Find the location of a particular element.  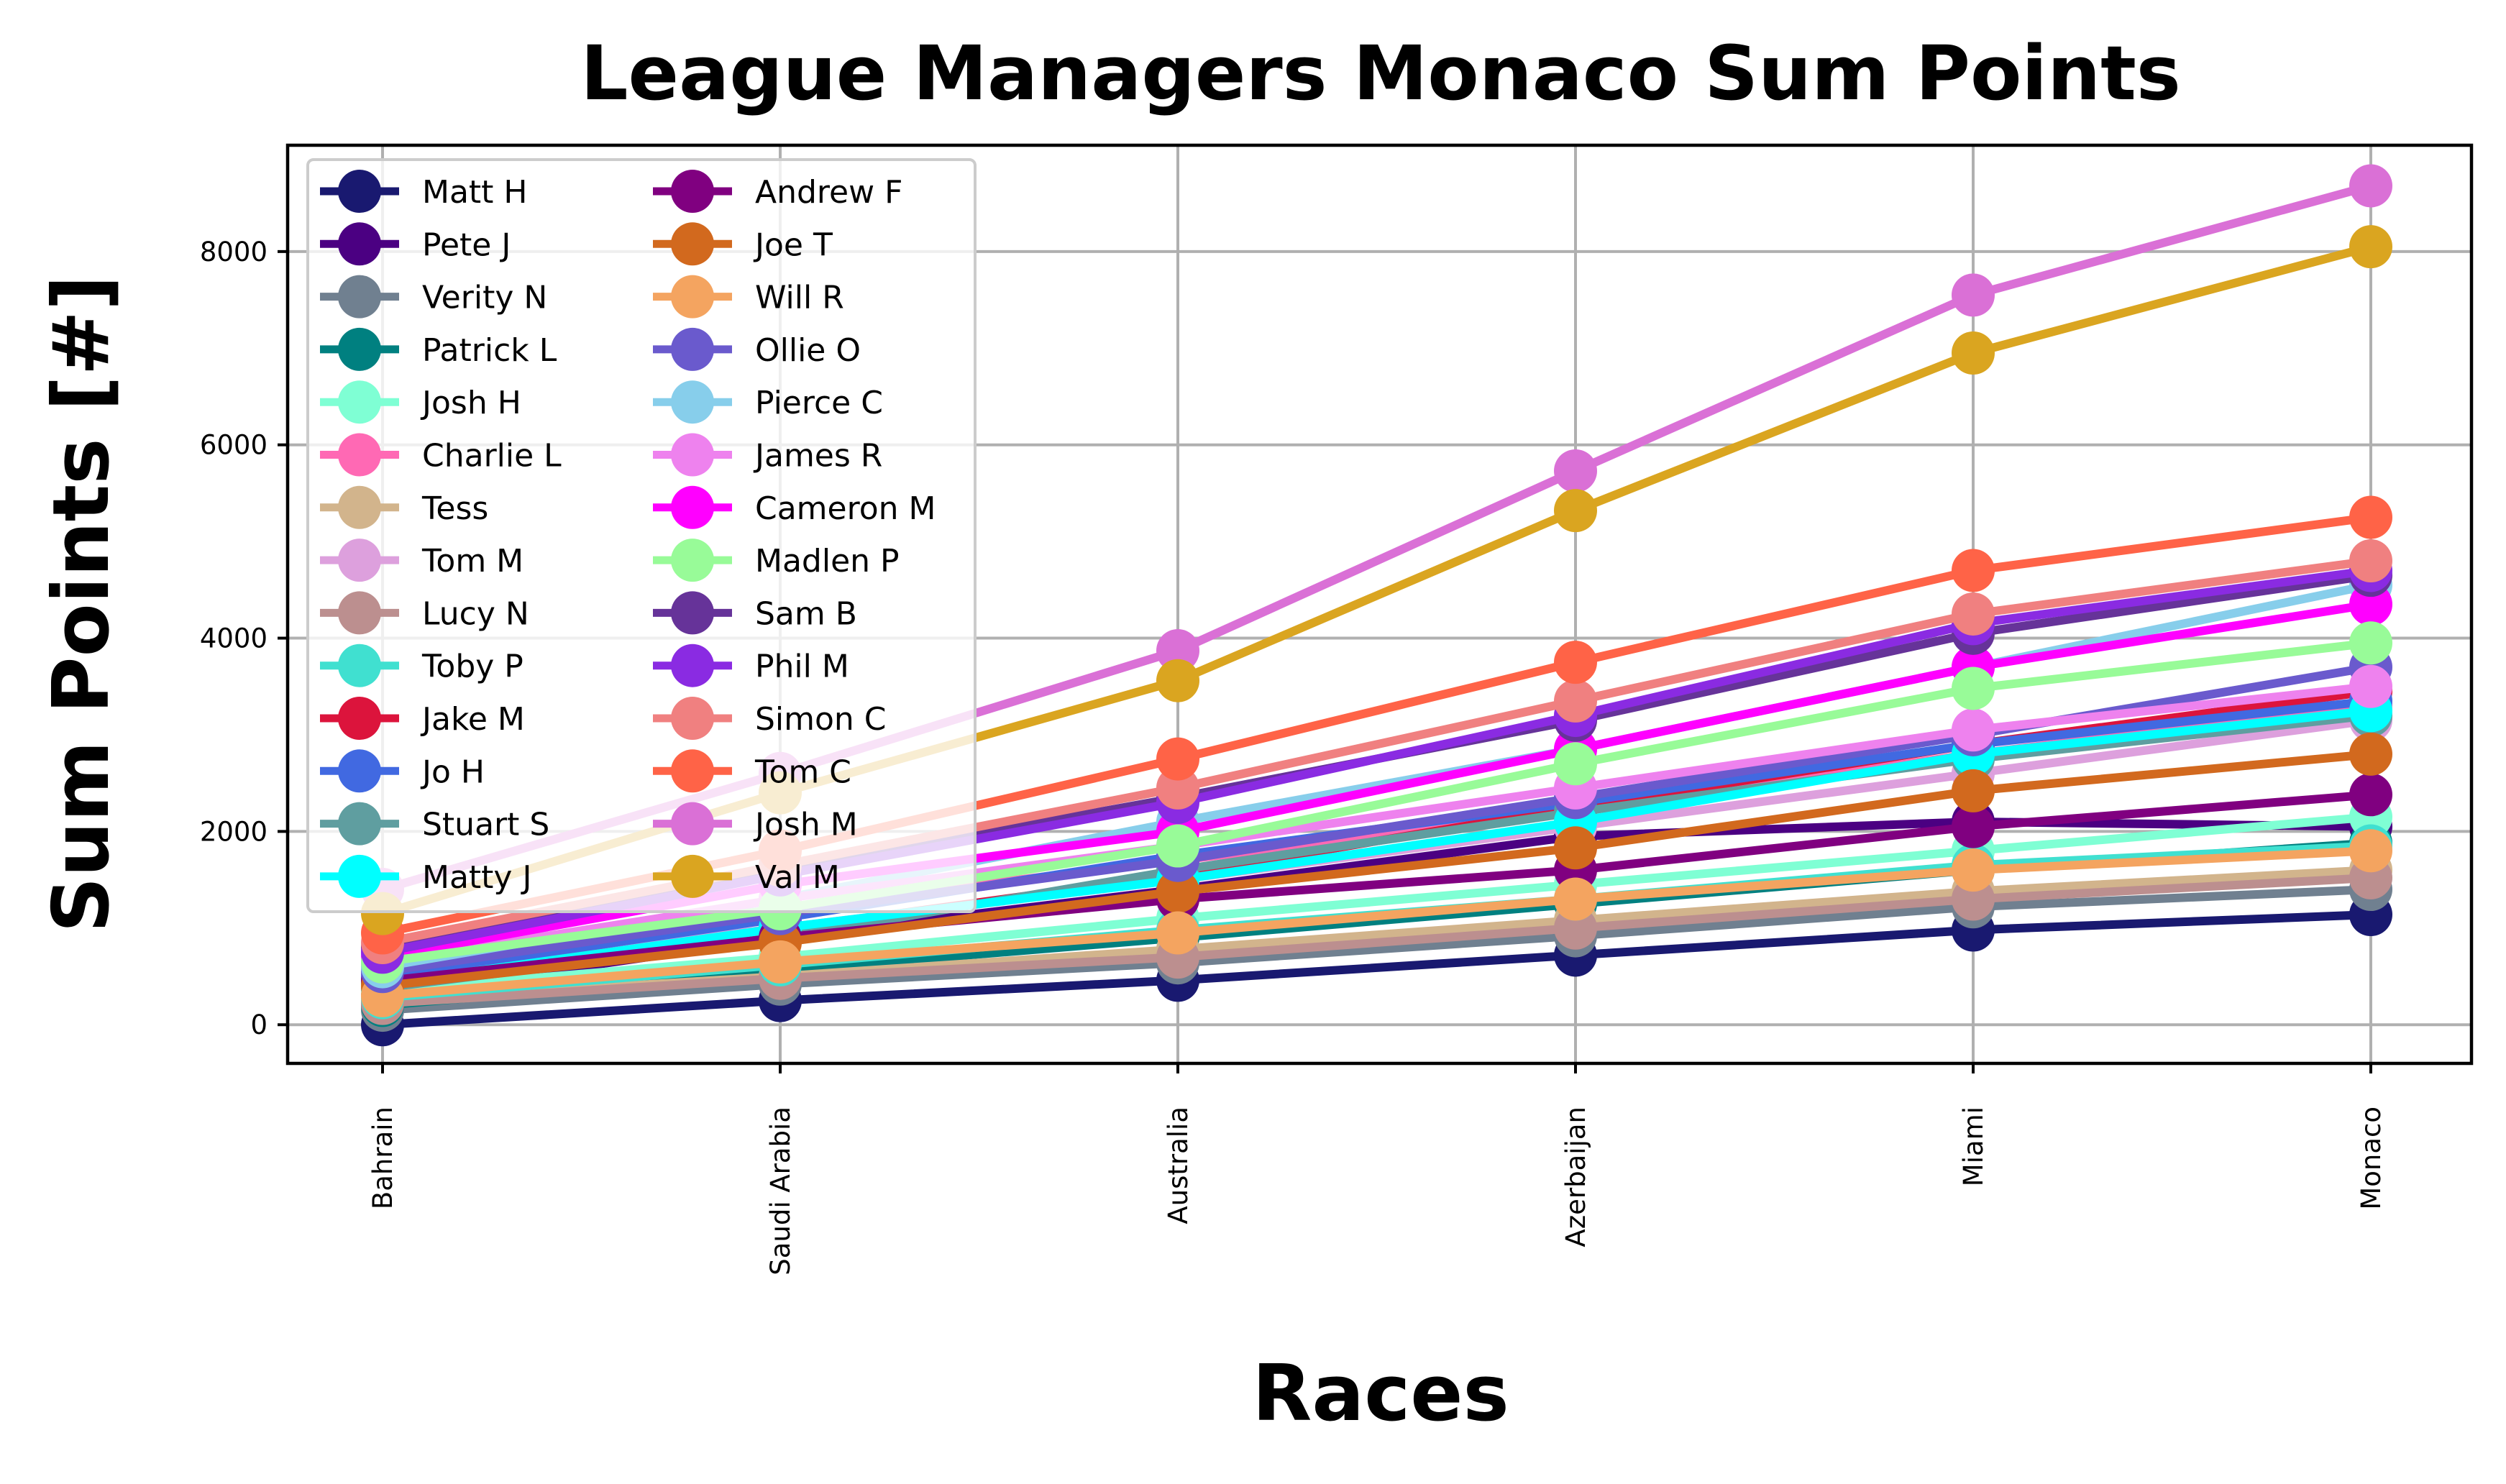

legend-item: Joe T is located at coordinates (743, 244).